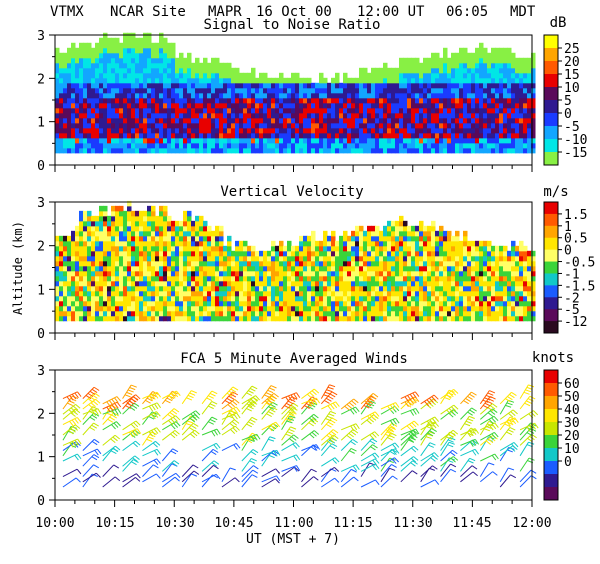 The image size is (600, 564). I want to click on x-tick-label: 11:15, so click(352, 523).